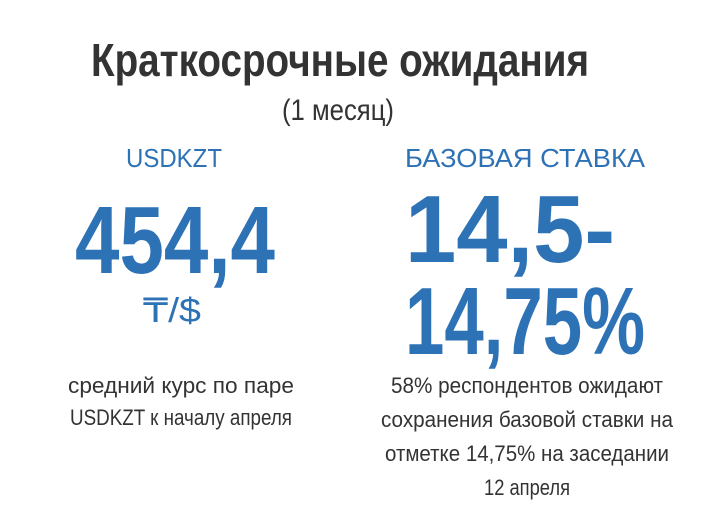 The height and width of the screenshot is (516, 720). Describe the element at coordinates (181, 385) in the screenshot. I see `description-line: средний курс по паре` at that location.